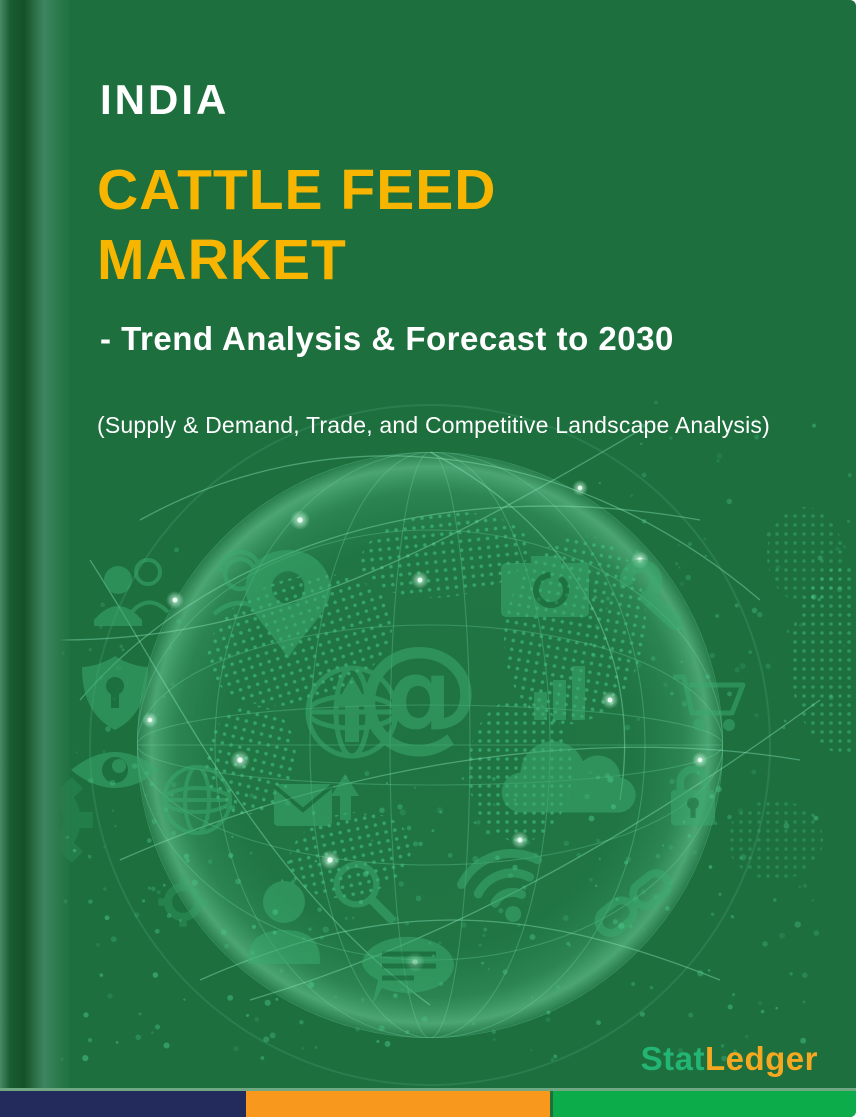 The height and width of the screenshot is (1117, 856). I want to click on publisher-logo-part2: Ledger, so click(761, 1058).